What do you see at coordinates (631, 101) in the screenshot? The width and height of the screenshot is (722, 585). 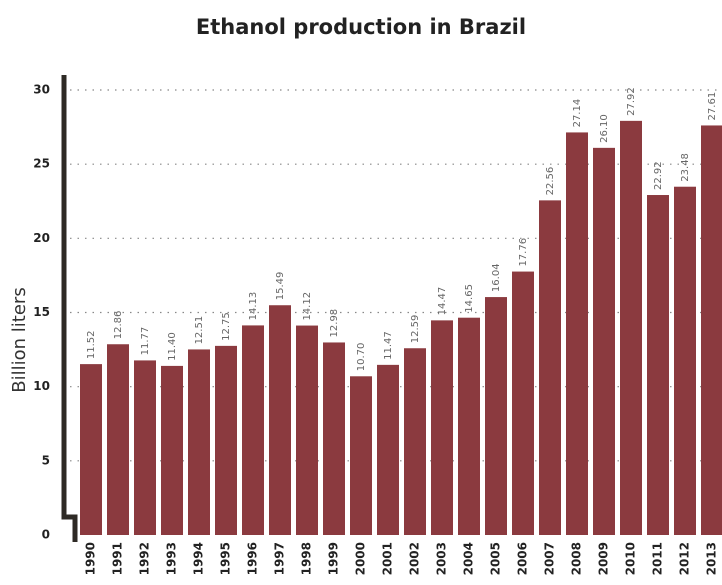 I see `value-label: 27.92` at bounding box center [631, 101].